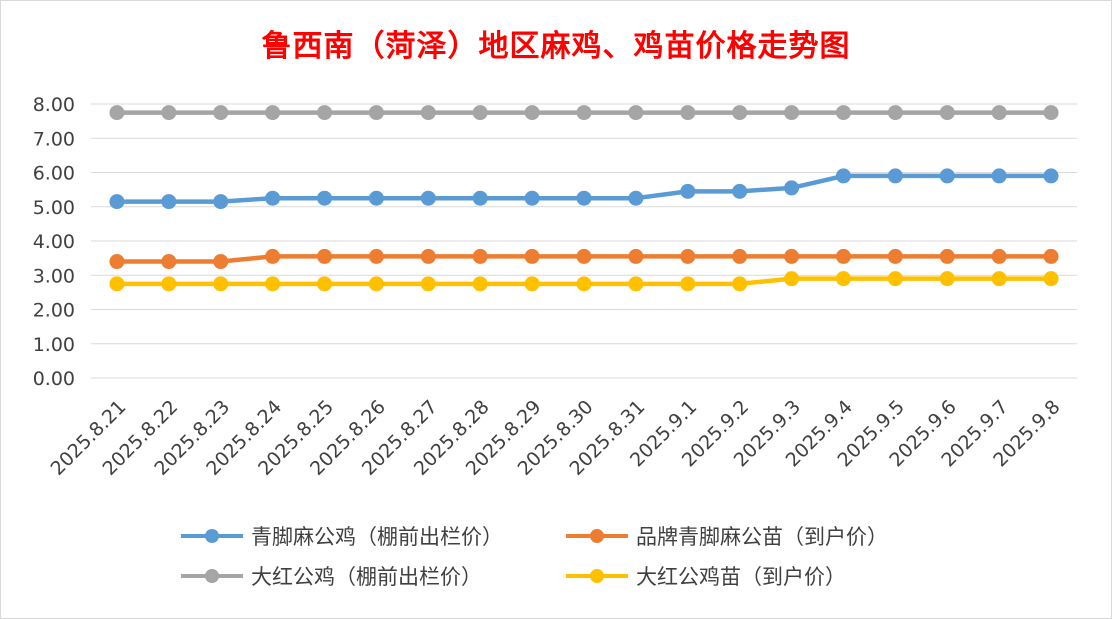  I want to click on legend-label-series-1: 品牌青脚麻公苗（到户价）, so click(762, 537).